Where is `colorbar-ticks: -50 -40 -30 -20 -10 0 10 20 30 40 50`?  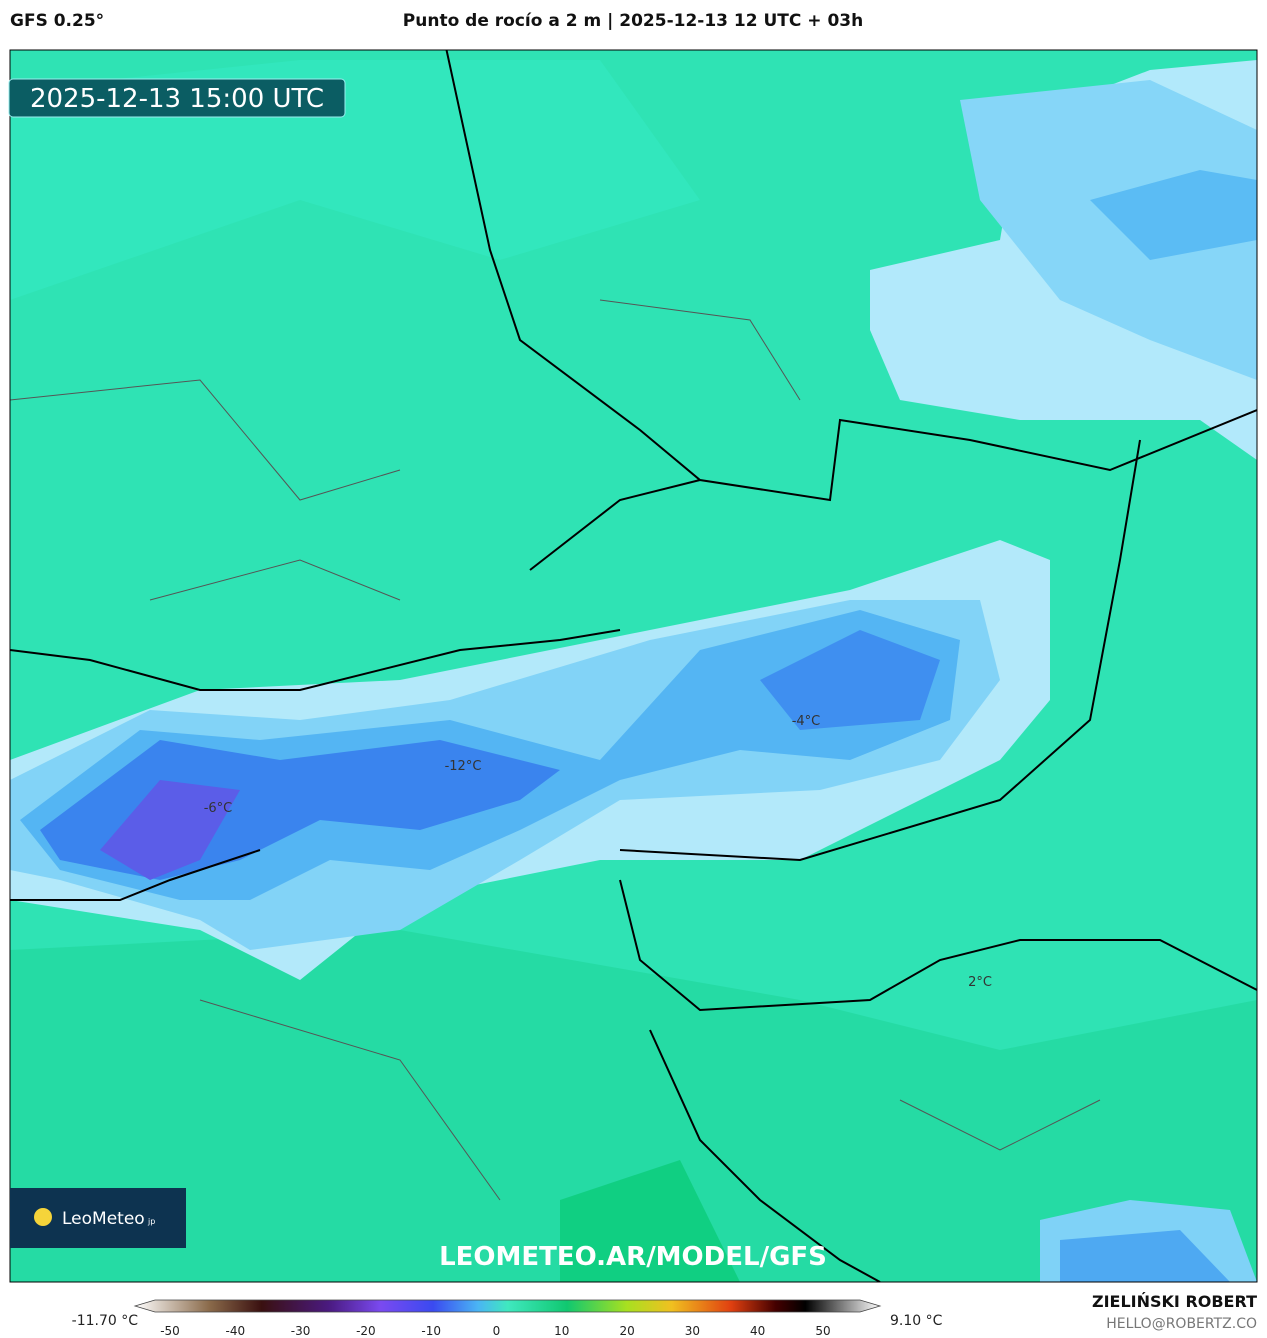
colorbar-ticks: -50 -40 -30 -20 -10 0 10 20 30 40 50 is located at coordinates (495, 1331).